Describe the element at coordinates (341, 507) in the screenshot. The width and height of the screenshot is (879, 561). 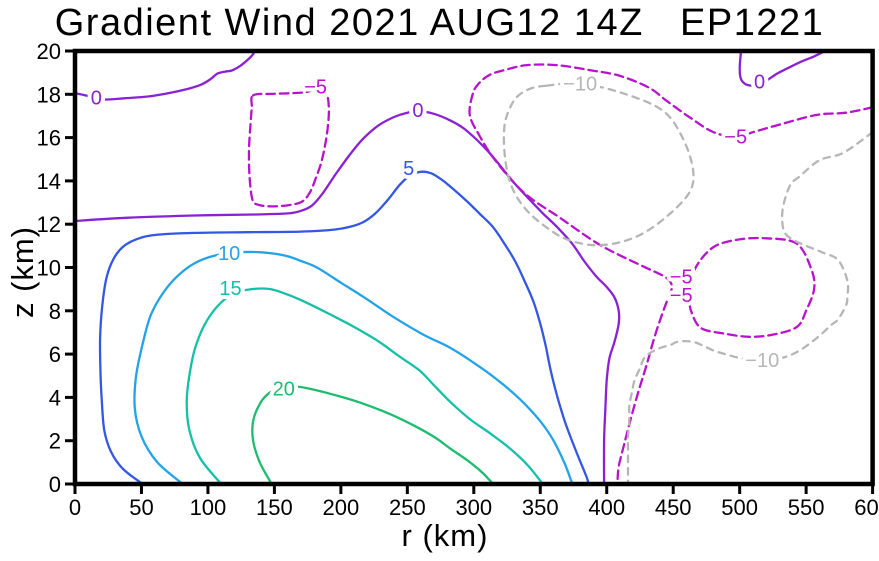
I see `x-tick-label: 200` at that location.